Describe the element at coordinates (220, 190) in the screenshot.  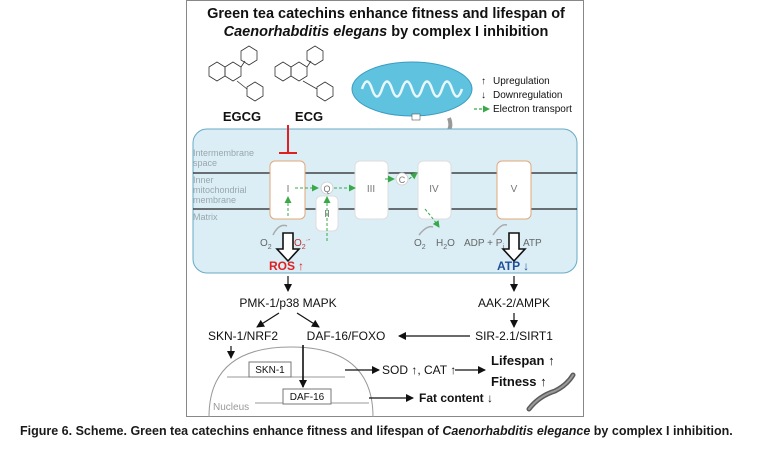
I see `imm-label-2: mitochondrial` at that location.